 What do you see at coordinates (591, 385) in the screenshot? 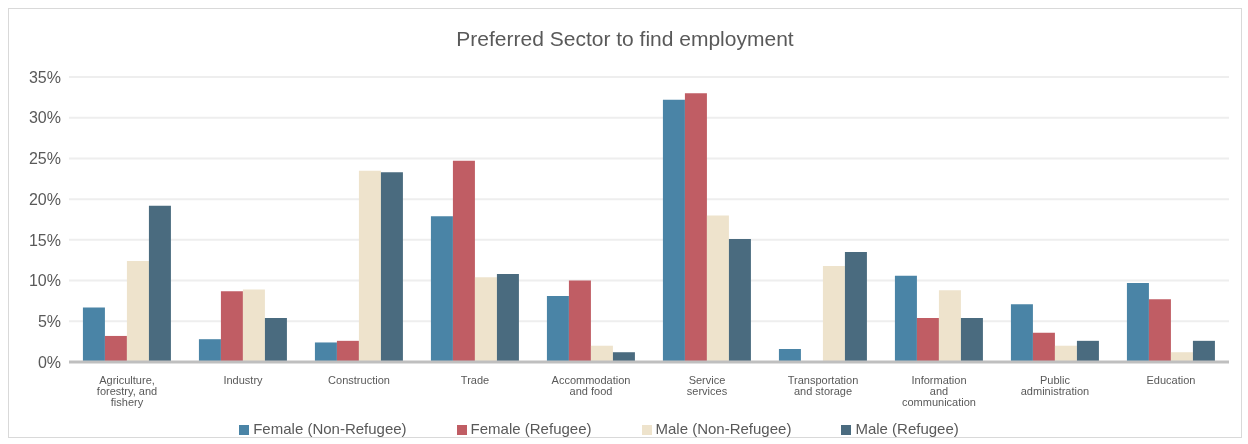
I see `x-tick-label: Accommodation and food` at bounding box center [591, 385].